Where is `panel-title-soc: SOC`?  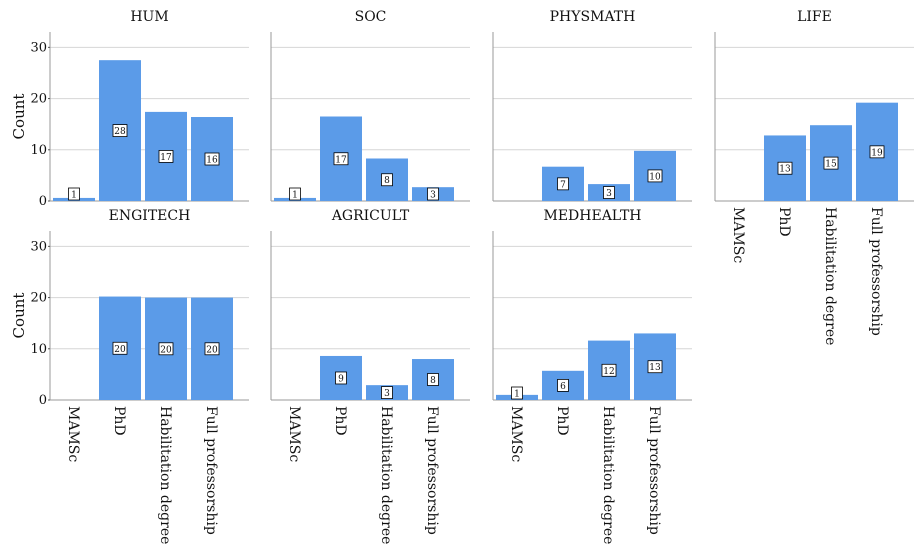
panel-title-soc: SOC is located at coordinates (371, 17).